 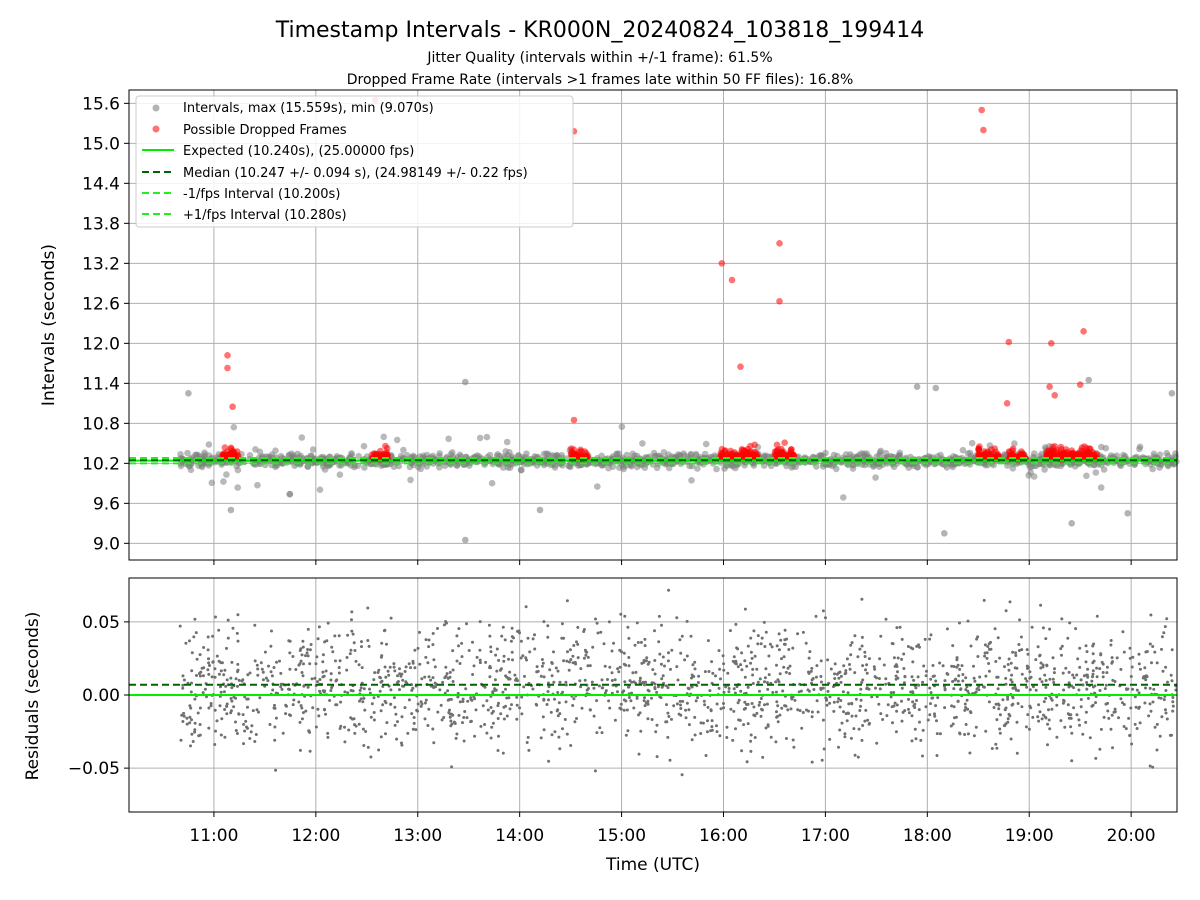 What do you see at coordinates (49, 325) in the screenshot?
I see `intervals-y-axis-label: Intervals (seconds)` at bounding box center [49, 325].